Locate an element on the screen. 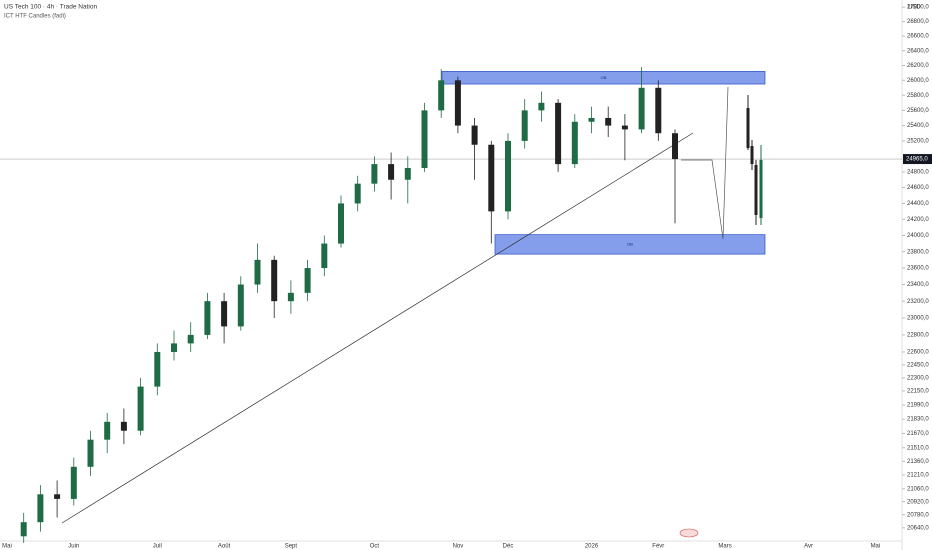 This screenshot has height=550, width=932. y-tick-label: 23400,0 is located at coordinates (918, 285).